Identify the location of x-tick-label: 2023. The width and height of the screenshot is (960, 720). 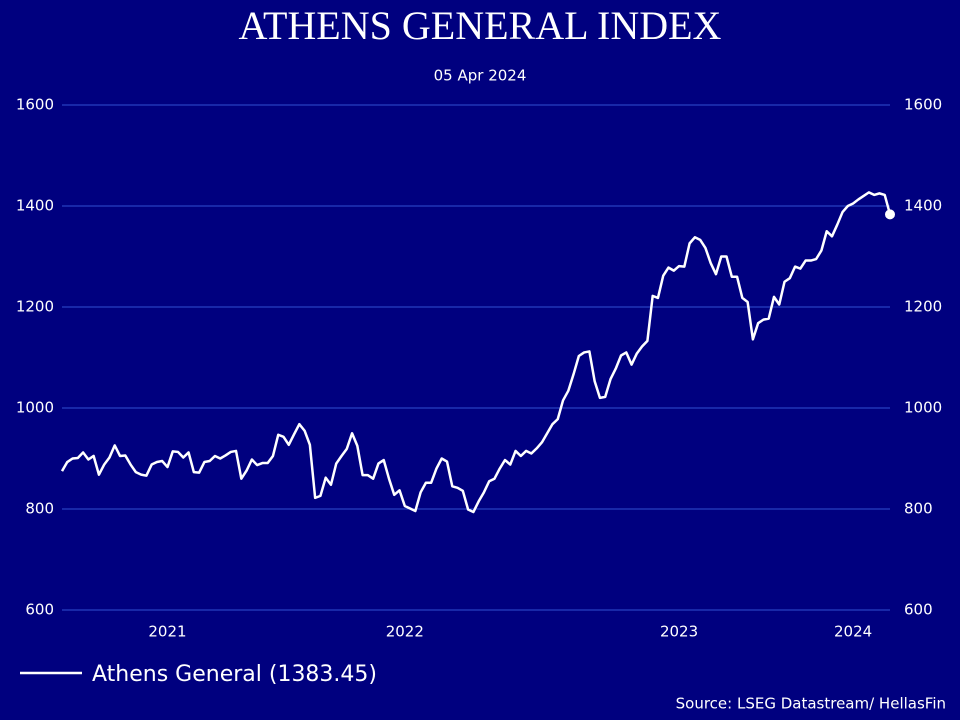
(679, 632).